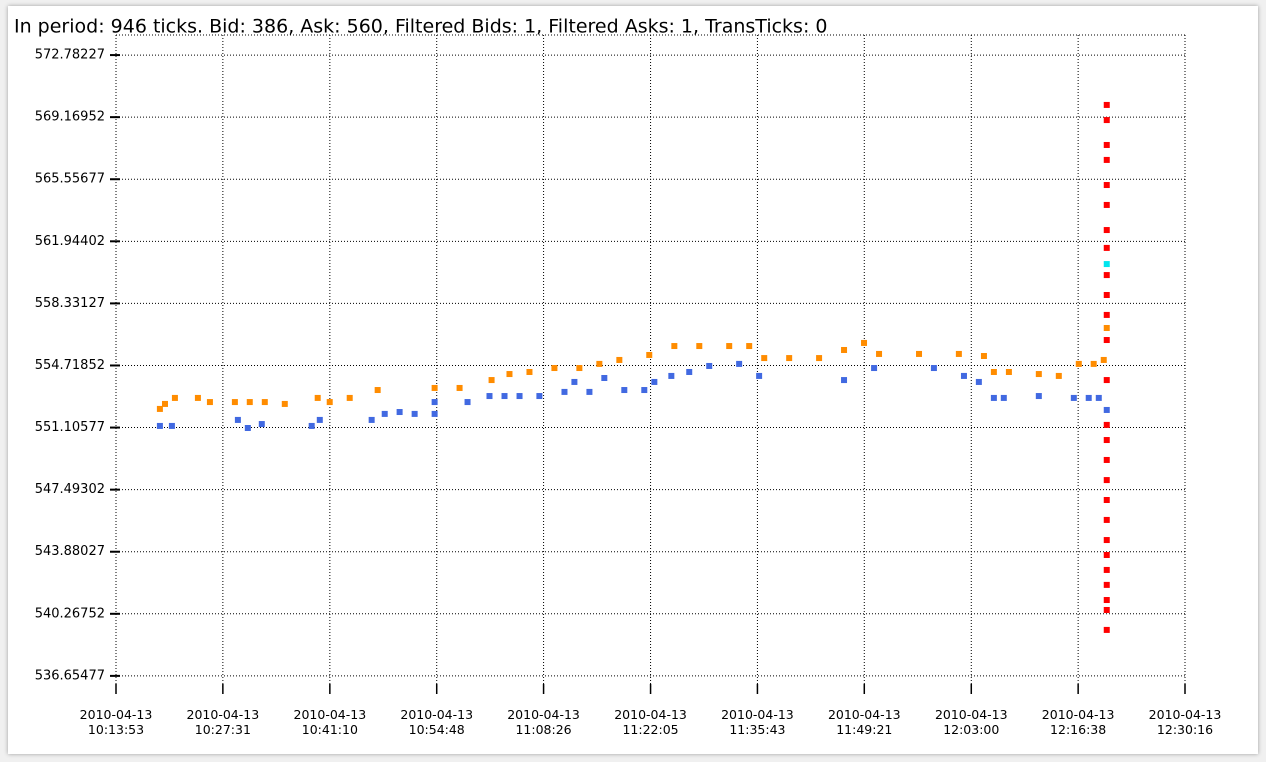 Image resolution: width=1266 pixels, height=762 pixels. What do you see at coordinates (70, 613) in the screenshot?
I see `y-tick-label: 540.26752` at bounding box center [70, 613].